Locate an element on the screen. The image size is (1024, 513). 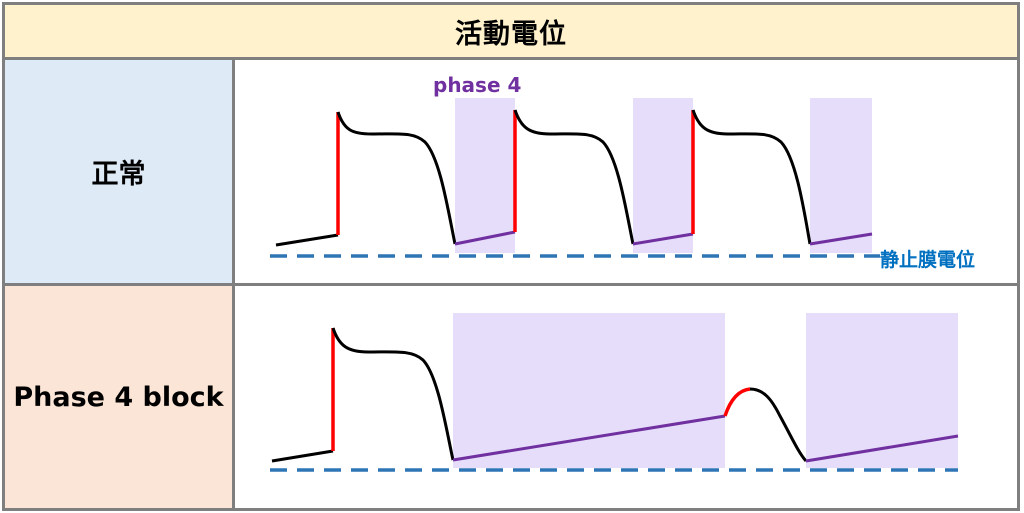
title-cell: 活動電位 is located at coordinates (511, 31).